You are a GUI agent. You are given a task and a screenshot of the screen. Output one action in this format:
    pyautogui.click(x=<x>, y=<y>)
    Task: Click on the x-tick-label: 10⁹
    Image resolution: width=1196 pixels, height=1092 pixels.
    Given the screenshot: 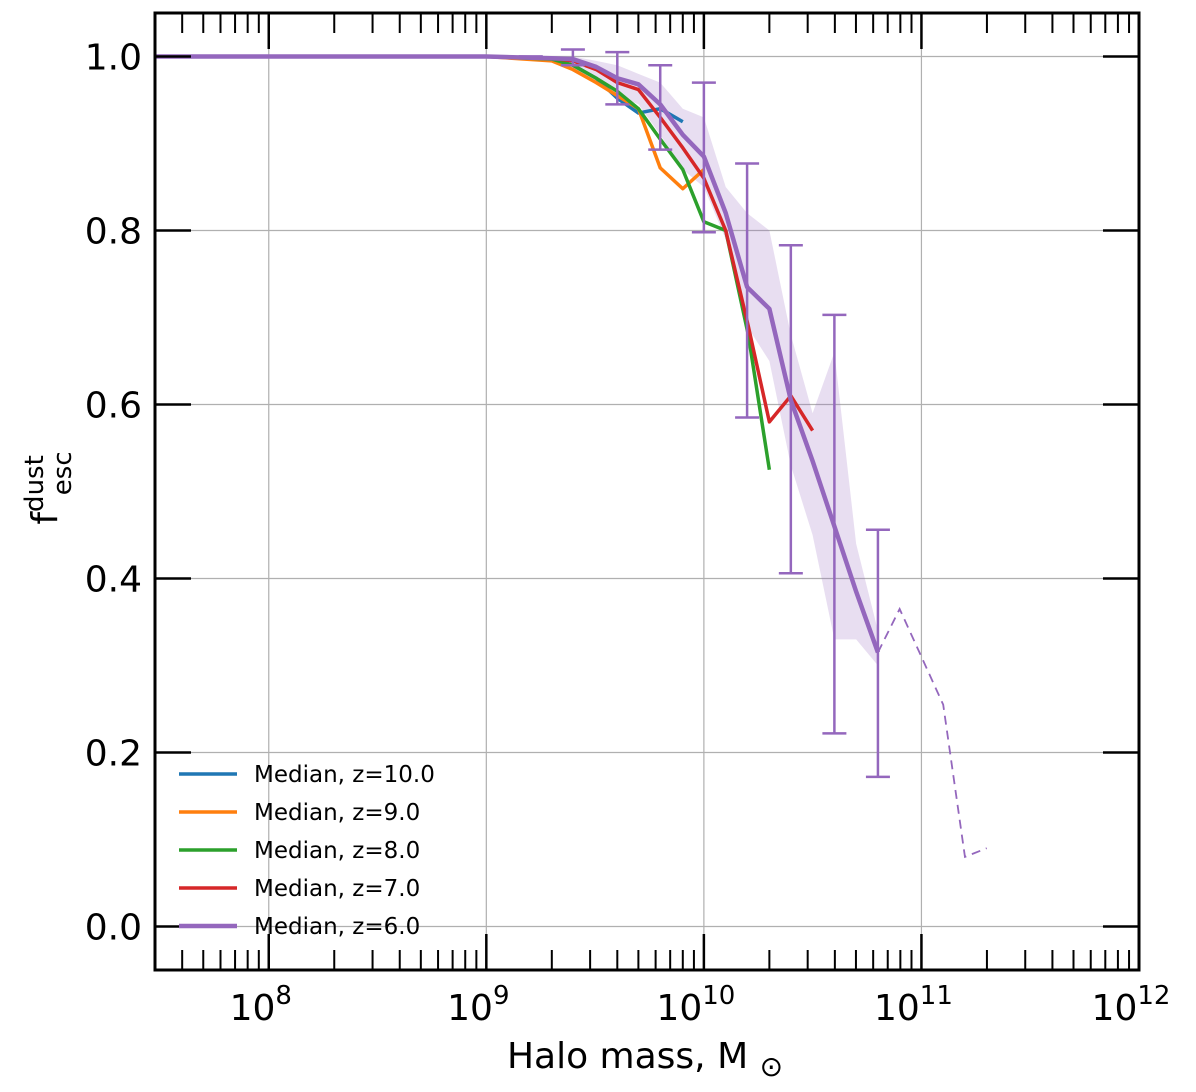 What is the action you would take?
    pyautogui.click(x=478, y=1005)
    